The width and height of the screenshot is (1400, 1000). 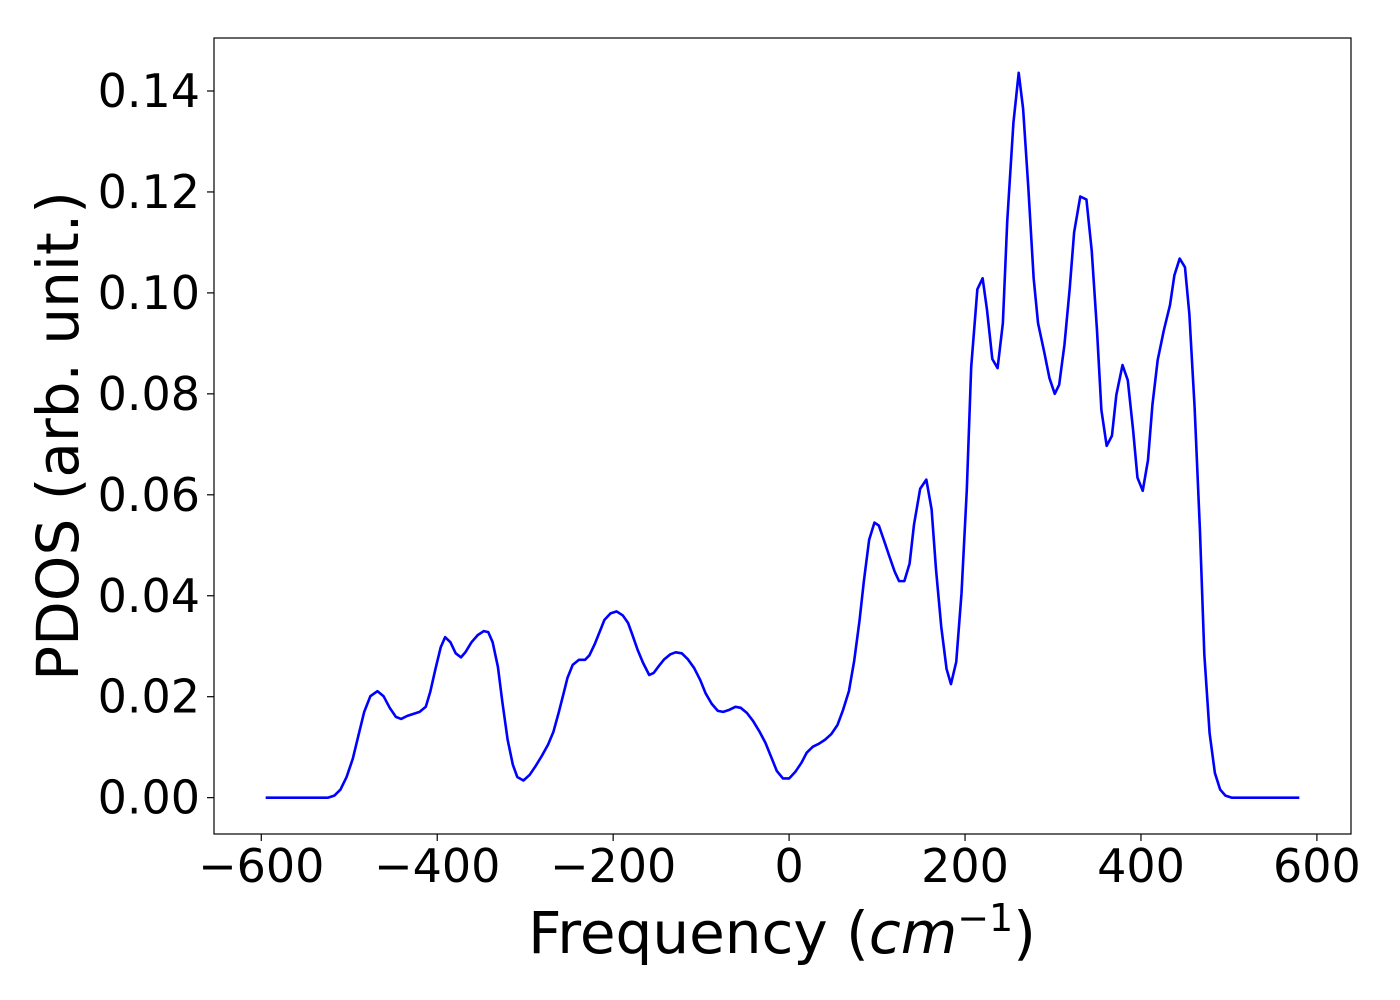 I want to click on y-tick-label: 0.04, so click(x=149, y=596).